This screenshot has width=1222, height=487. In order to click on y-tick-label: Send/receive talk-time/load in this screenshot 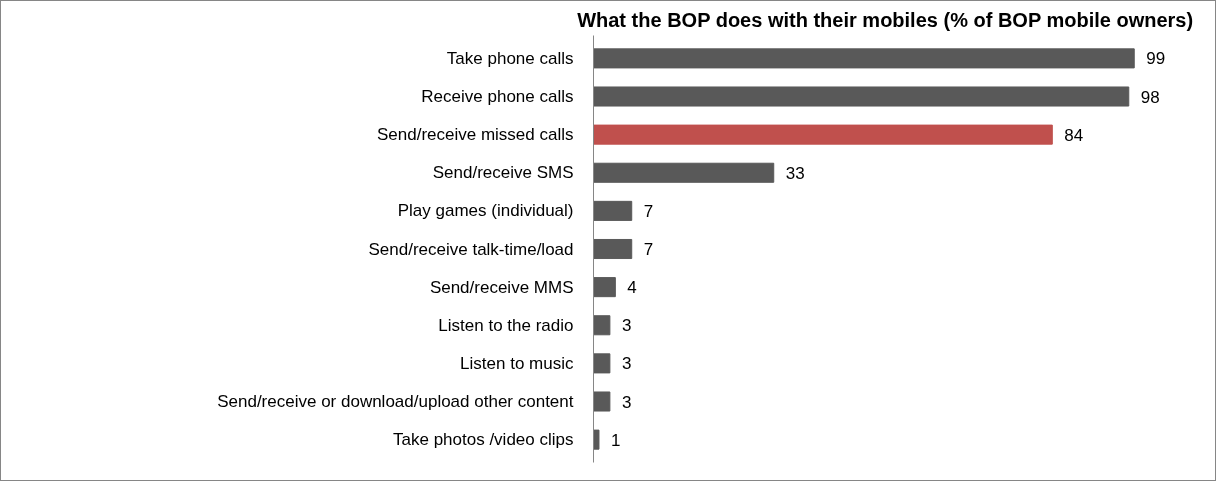, I will do `click(471, 249)`.